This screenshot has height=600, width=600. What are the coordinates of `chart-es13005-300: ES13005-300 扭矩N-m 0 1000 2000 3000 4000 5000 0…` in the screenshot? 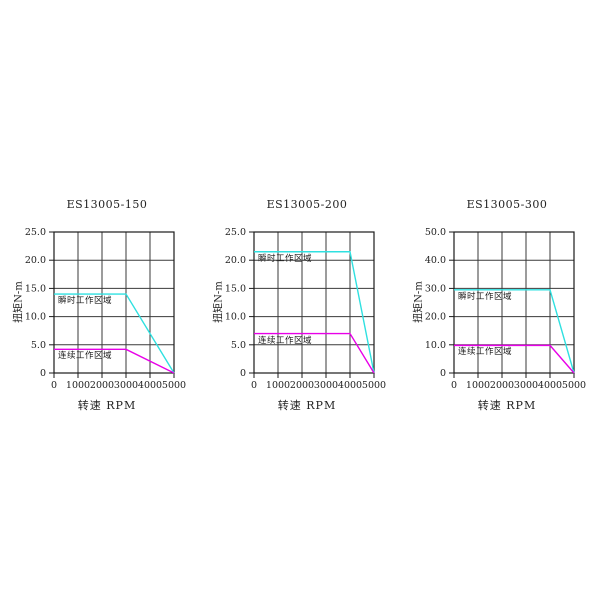 It's located at (500, 305).